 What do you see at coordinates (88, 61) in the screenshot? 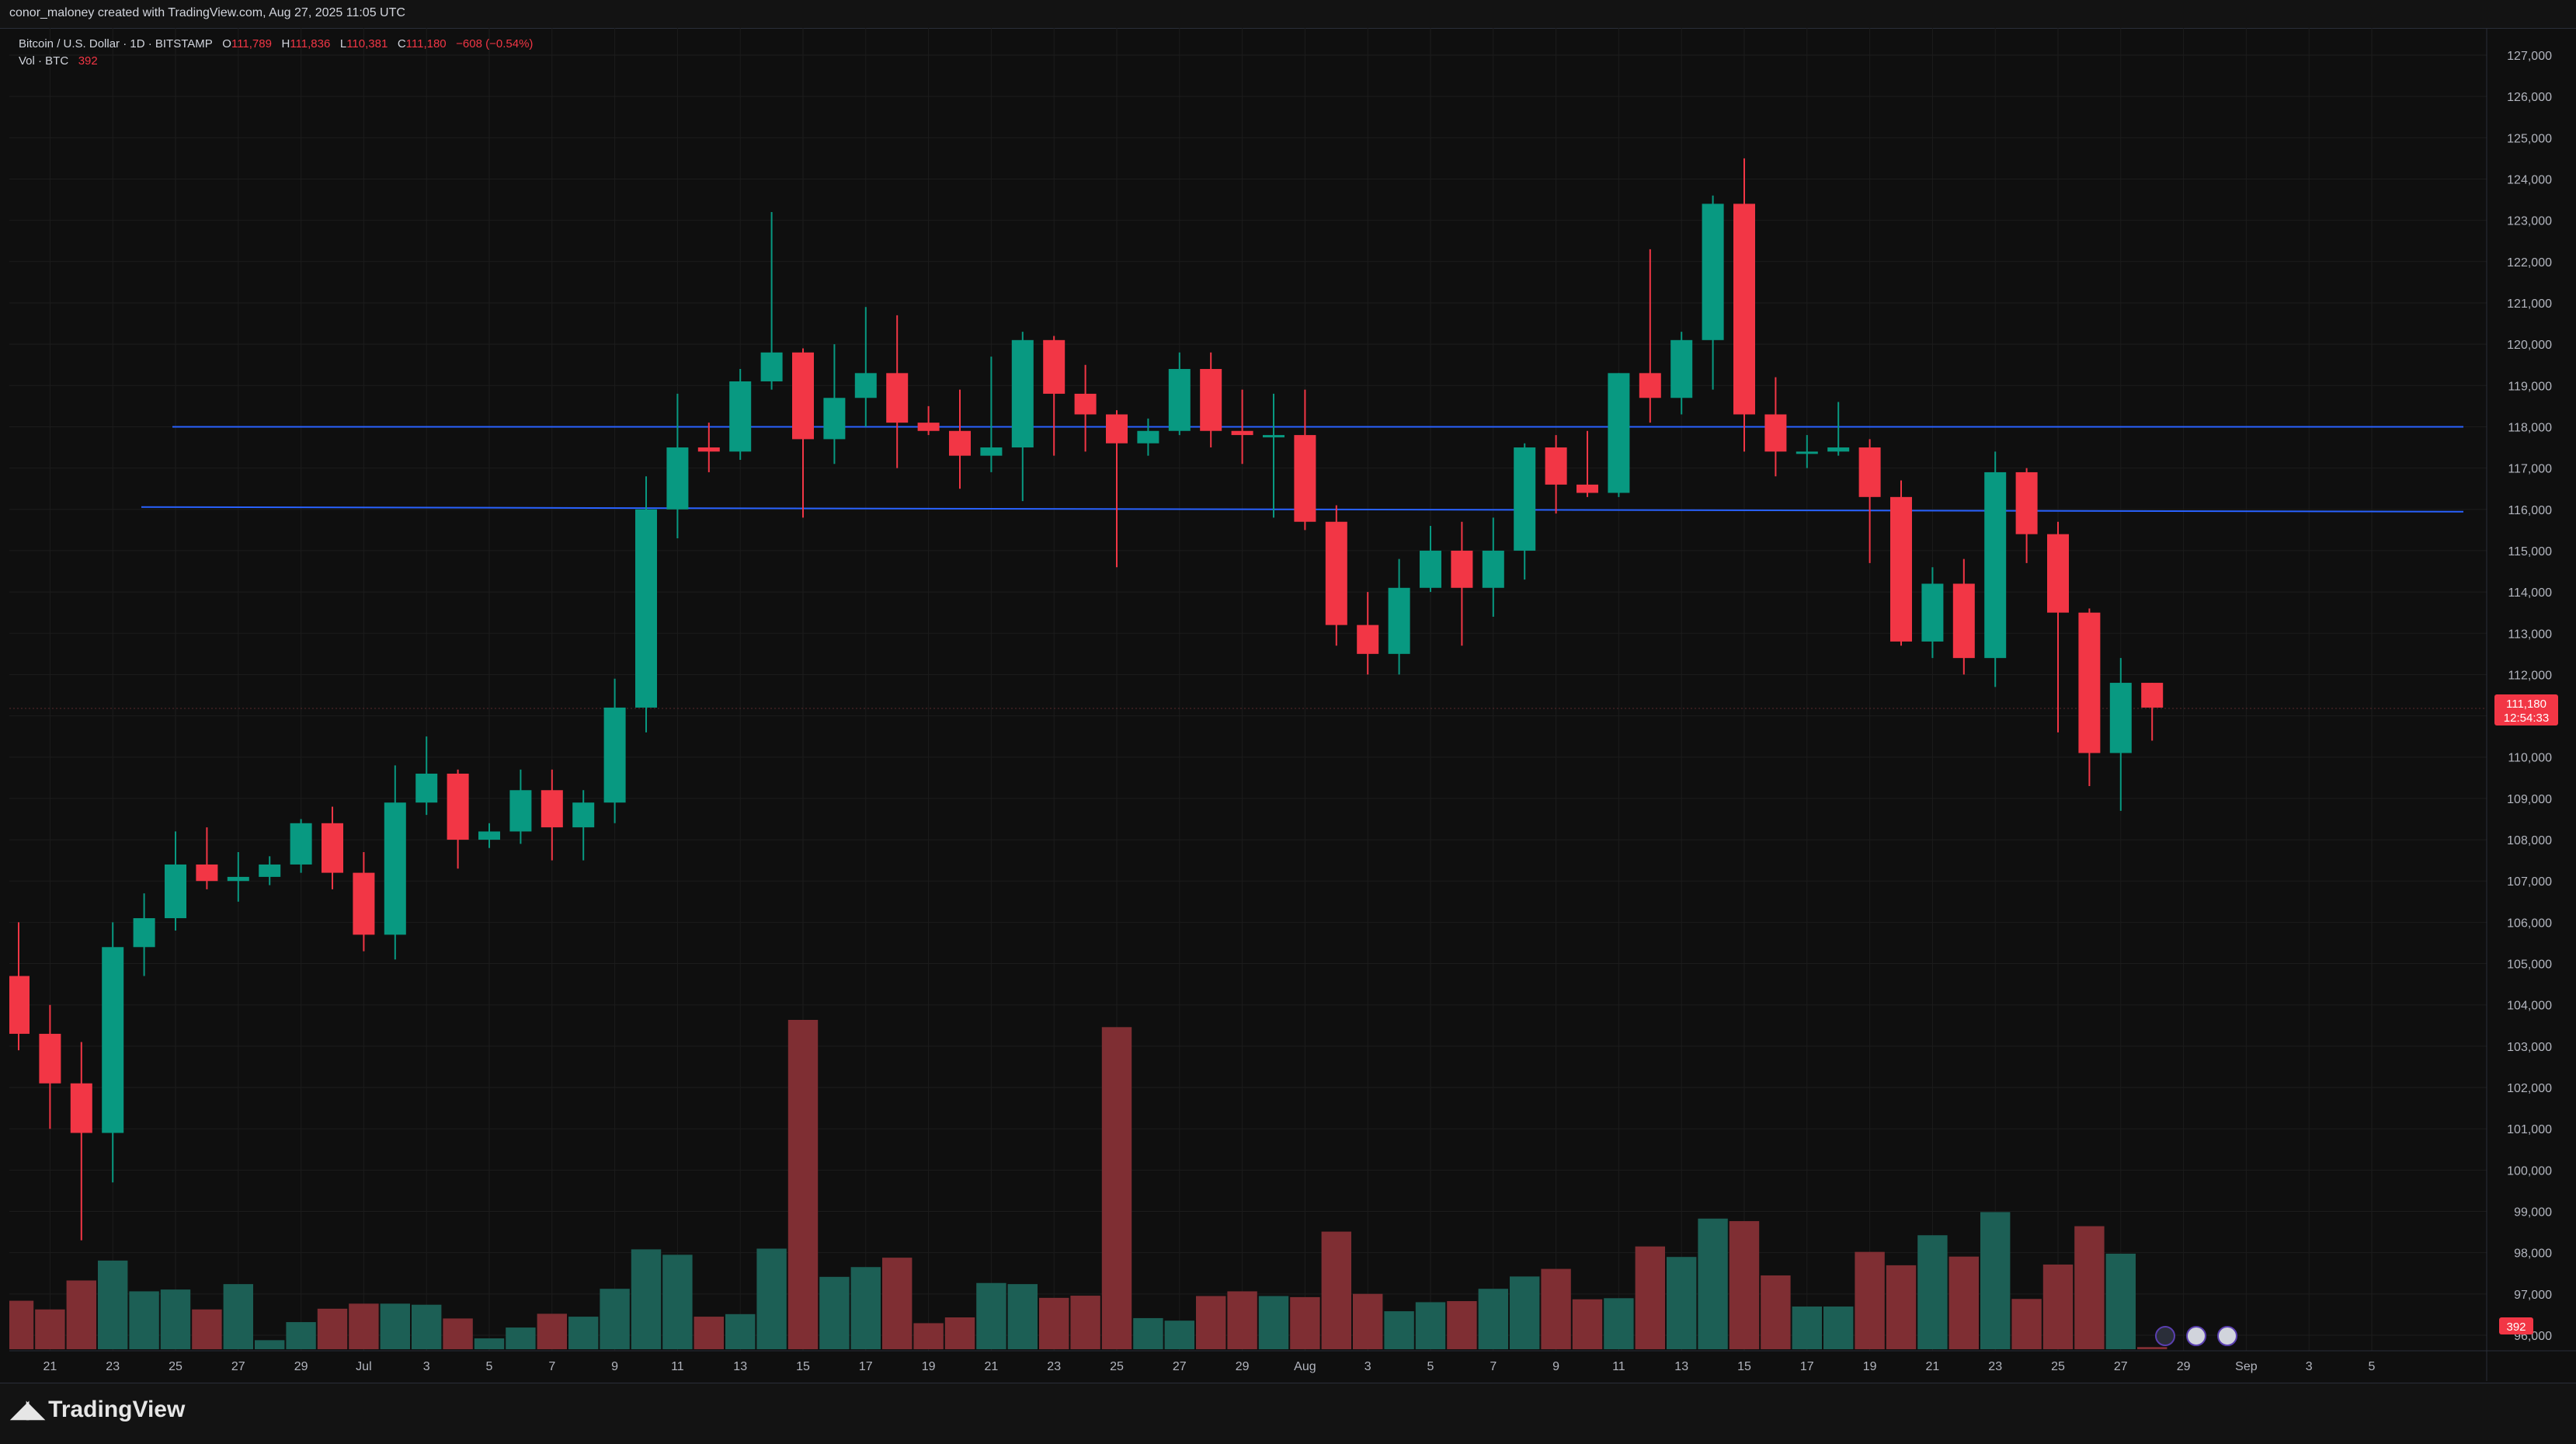
I see `legend-volume-value: 392` at bounding box center [88, 61].